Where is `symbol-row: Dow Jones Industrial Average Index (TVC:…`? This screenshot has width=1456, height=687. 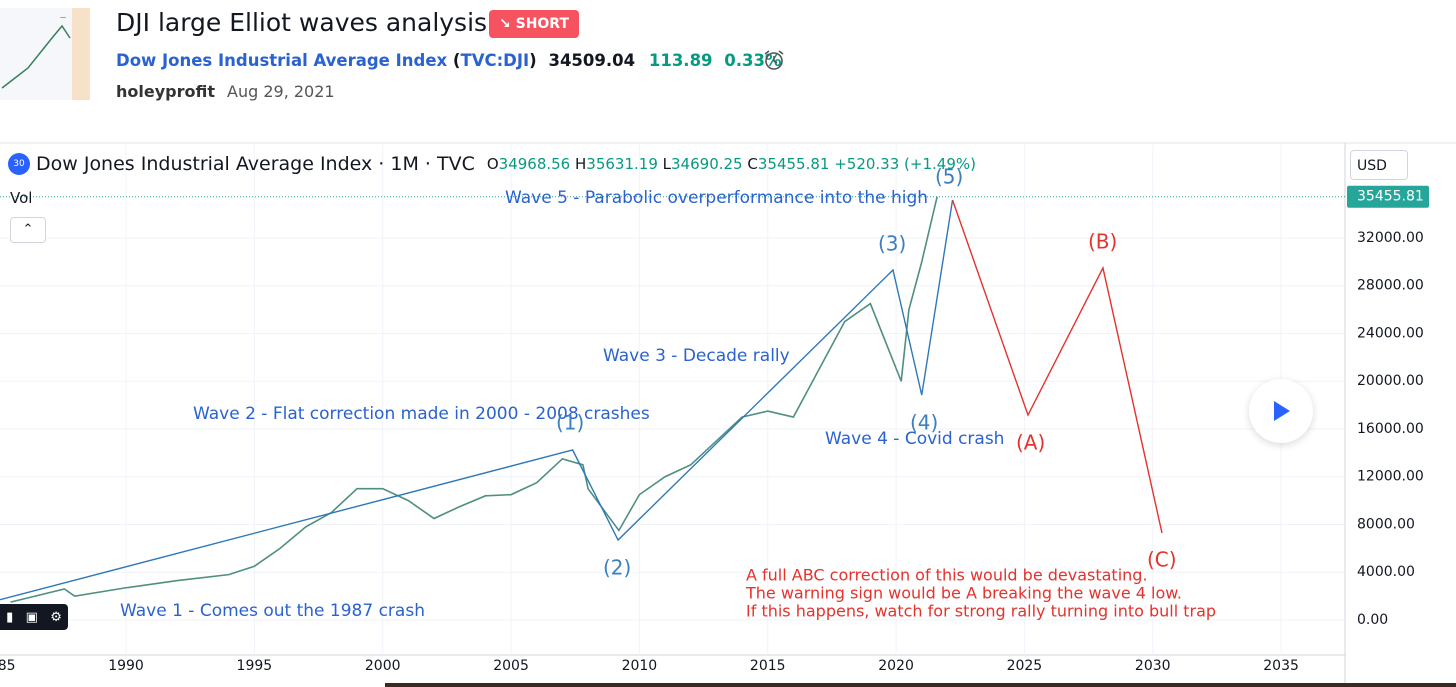
symbol-row: Dow Jones Industrial Average Index (TVC:… is located at coordinates (449, 60).